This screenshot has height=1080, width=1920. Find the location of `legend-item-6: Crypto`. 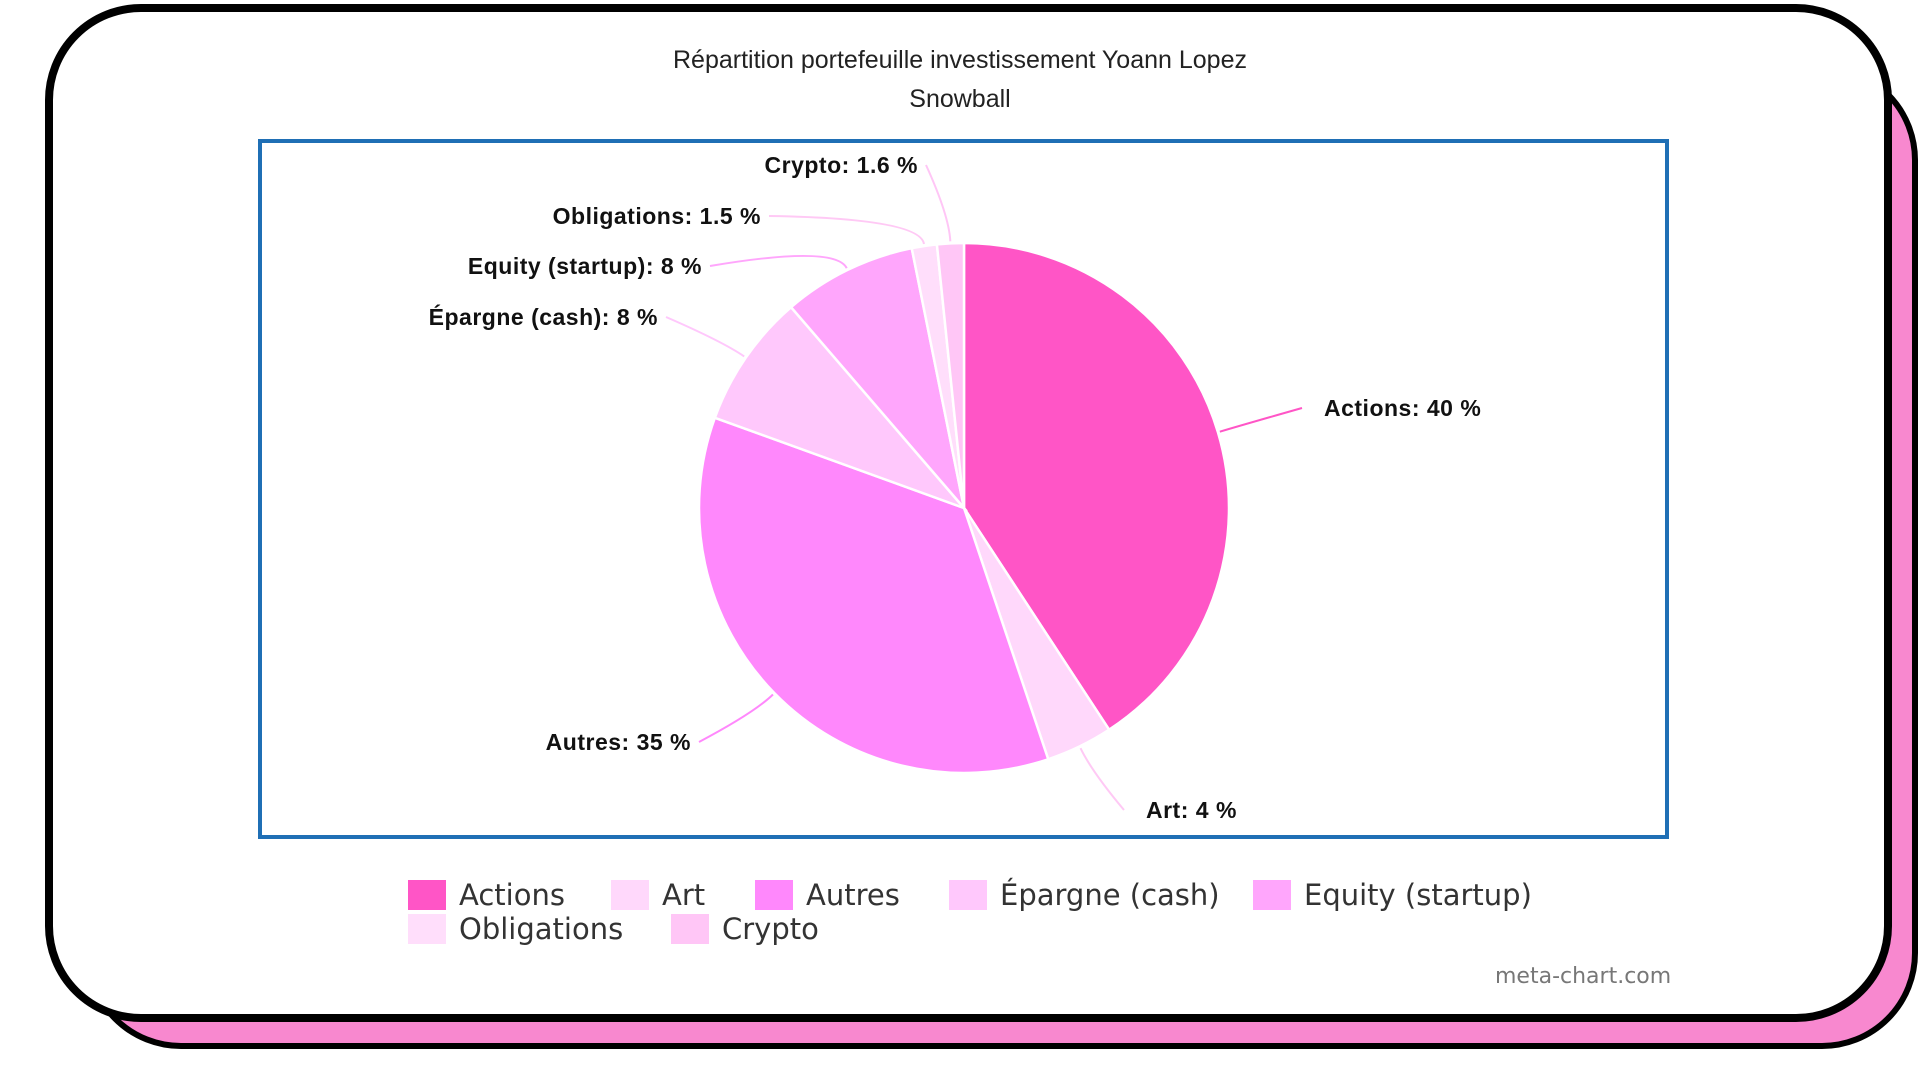

legend-item-6: Crypto is located at coordinates (745, 929).